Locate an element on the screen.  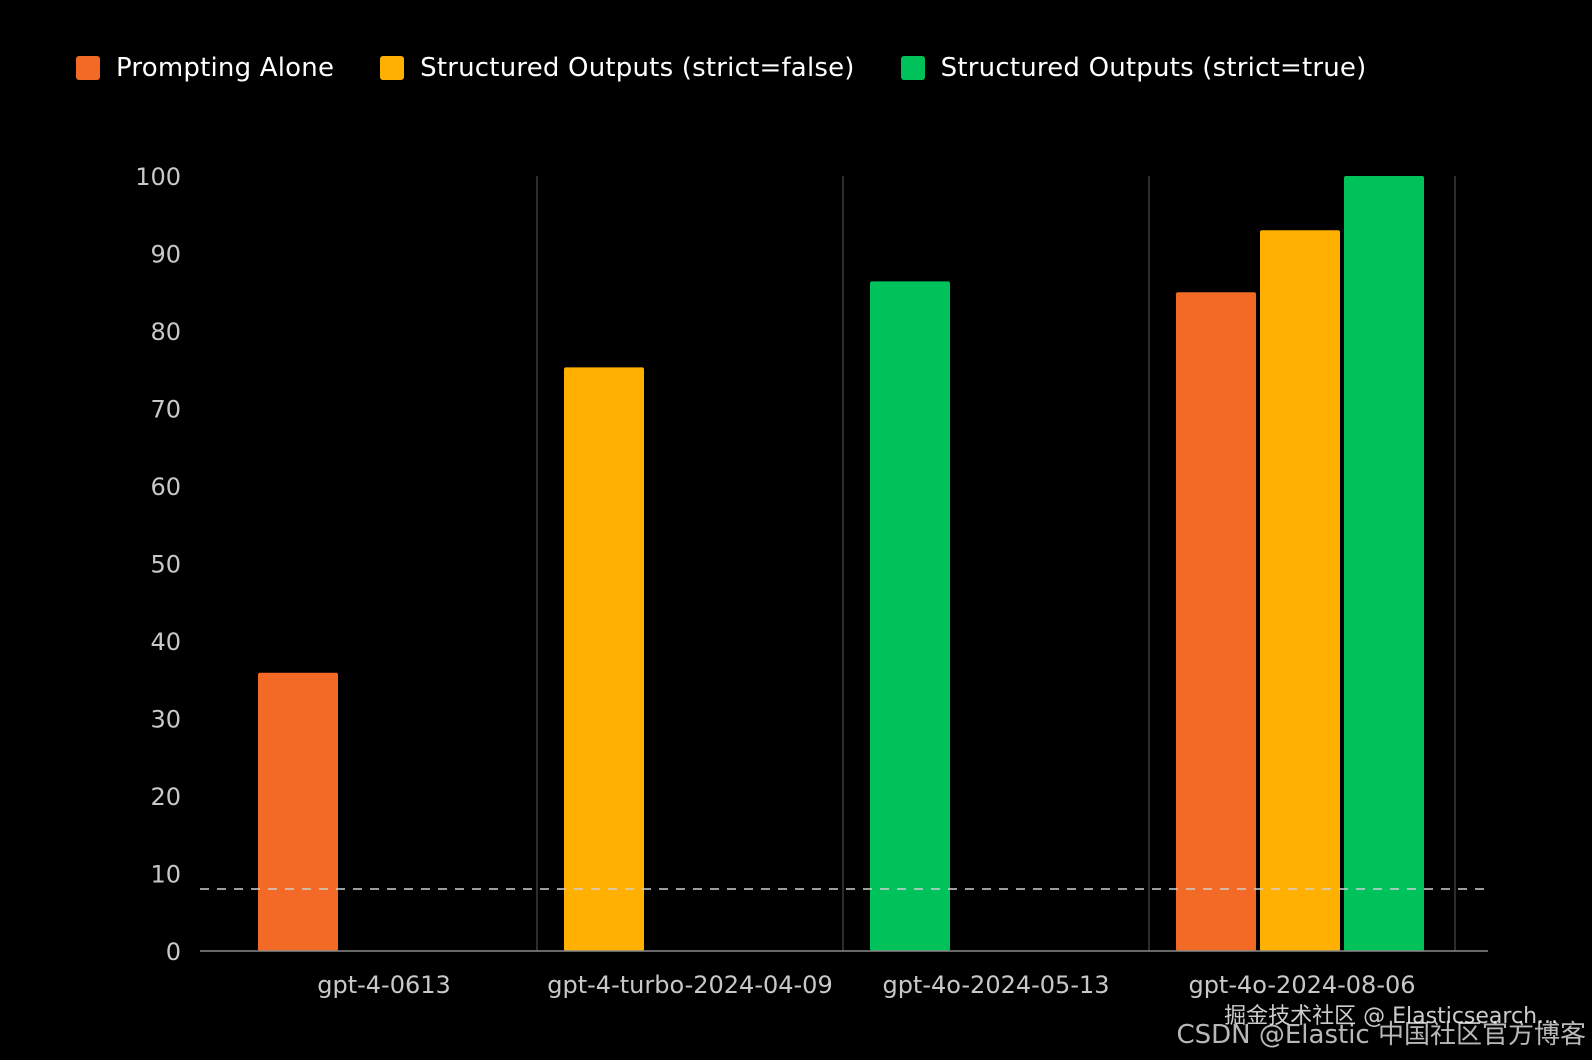
legend-swatch-strict-true is located at coordinates (912, 68).